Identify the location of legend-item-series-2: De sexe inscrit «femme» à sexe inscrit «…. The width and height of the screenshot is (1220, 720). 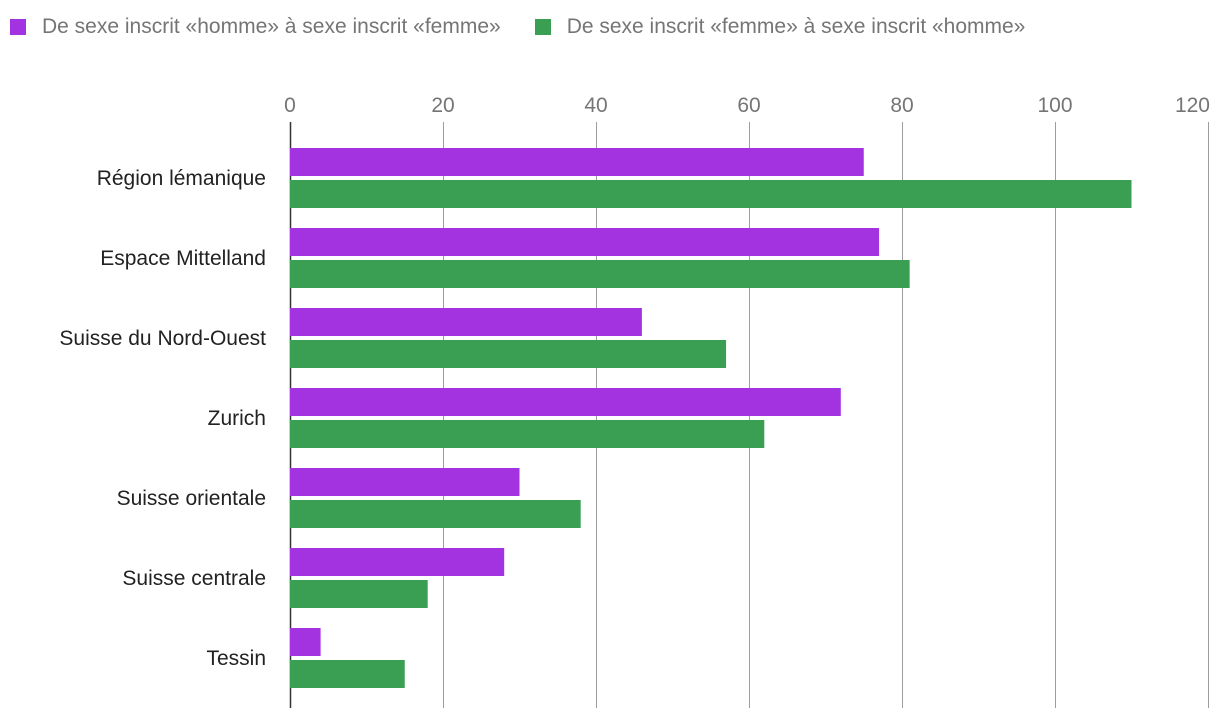
(780, 27).